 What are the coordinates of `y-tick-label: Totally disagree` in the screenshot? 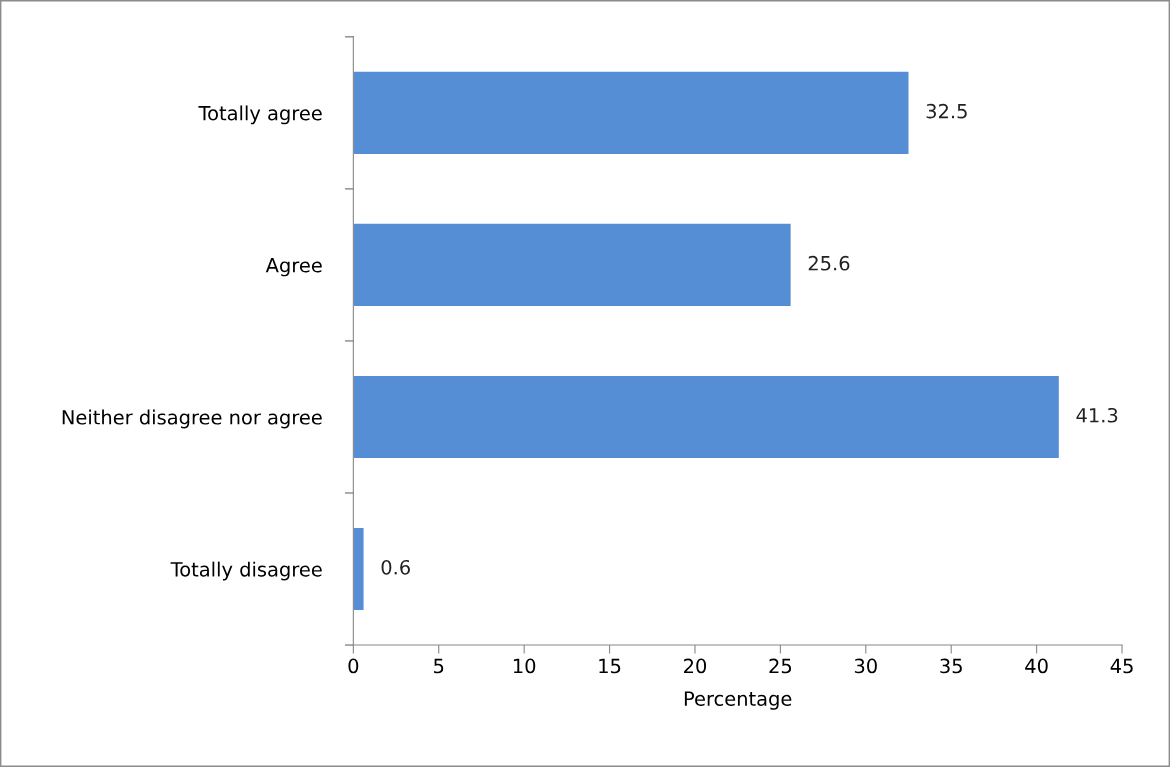 It's located at (246, 571).